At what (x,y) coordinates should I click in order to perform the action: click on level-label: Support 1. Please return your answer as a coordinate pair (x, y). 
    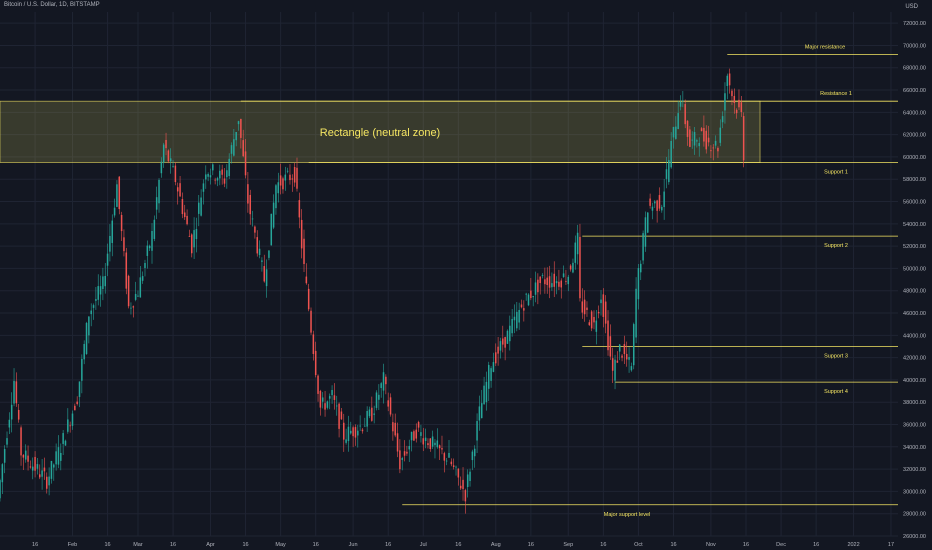
    Looking at the image, I should click on (836, 173).